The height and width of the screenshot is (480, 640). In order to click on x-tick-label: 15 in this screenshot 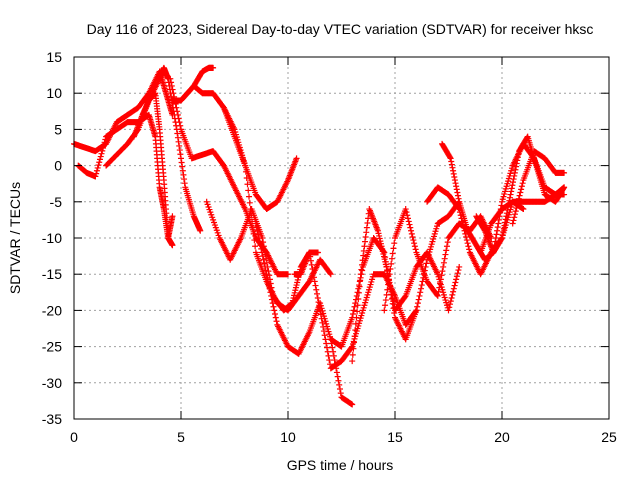, I will do `click(395, 437)`.